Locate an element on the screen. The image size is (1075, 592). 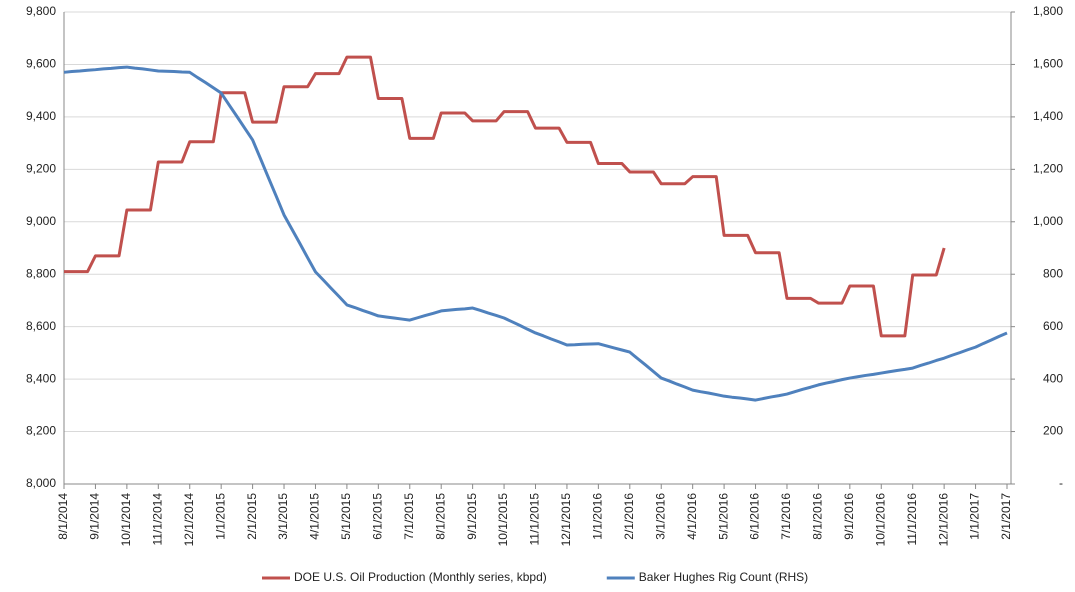
y-tick-label: 9,400 is located at coordinates (41, 116).